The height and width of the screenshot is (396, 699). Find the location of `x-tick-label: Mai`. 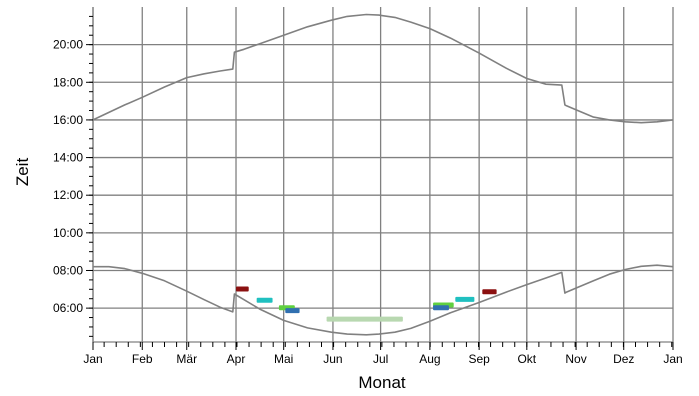

x-tick-label: Mai is located at coordinates (283, 359).